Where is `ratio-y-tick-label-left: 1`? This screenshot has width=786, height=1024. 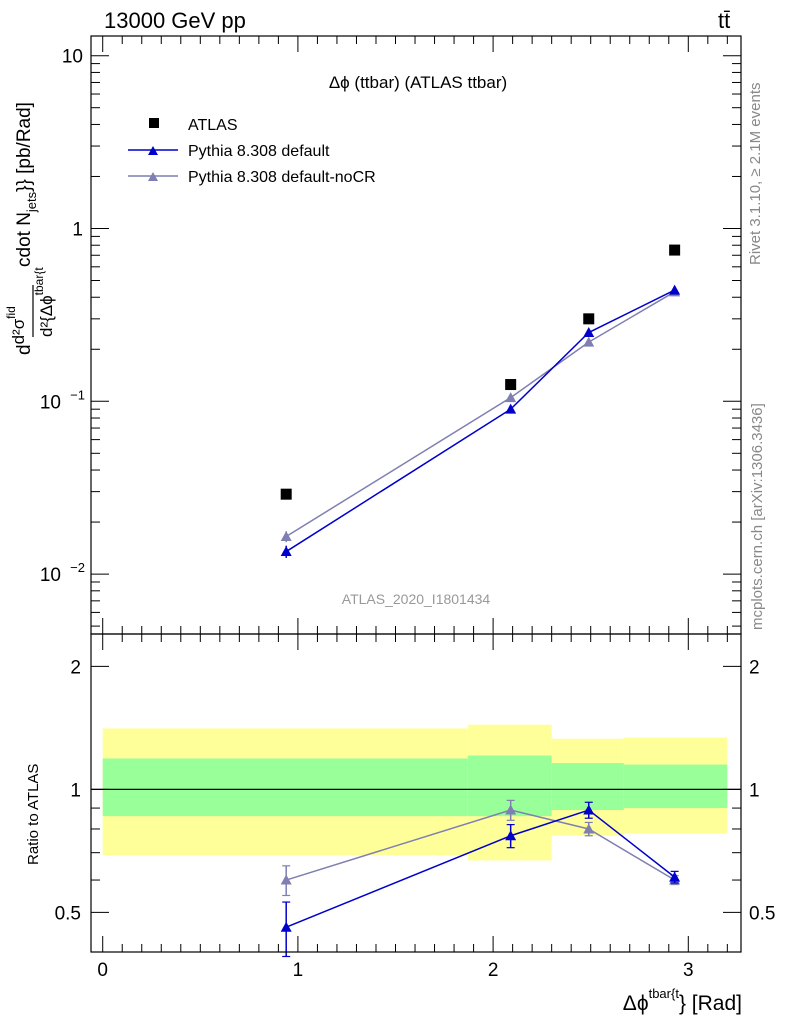
ratio-y-tick-label-left: 1 is located at coordinates (75, 790).